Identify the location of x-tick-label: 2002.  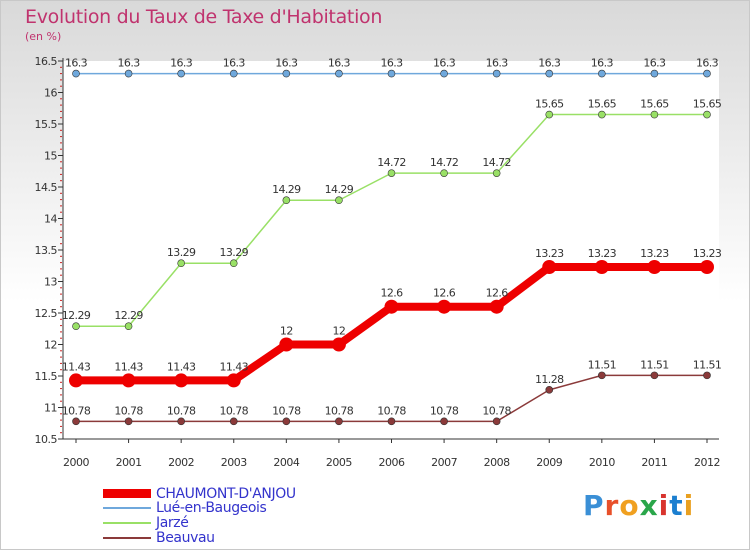
(181, 462).